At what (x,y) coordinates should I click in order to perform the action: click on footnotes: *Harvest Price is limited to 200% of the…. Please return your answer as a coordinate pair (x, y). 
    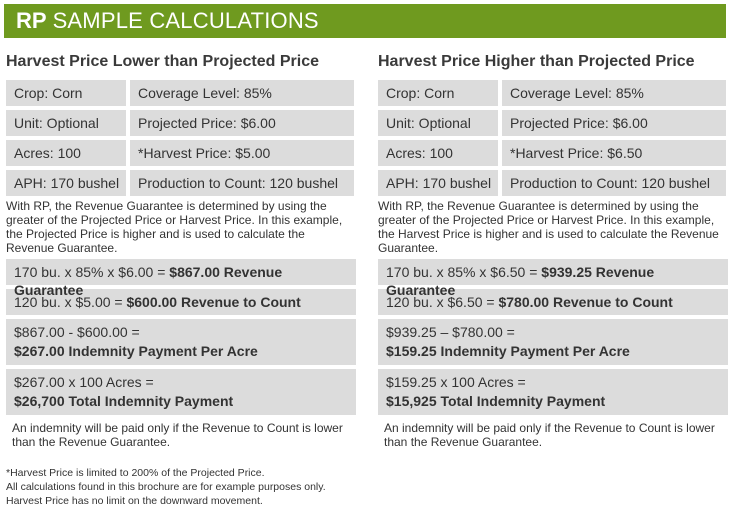
    Looking at the image, I should click on (186, 487).